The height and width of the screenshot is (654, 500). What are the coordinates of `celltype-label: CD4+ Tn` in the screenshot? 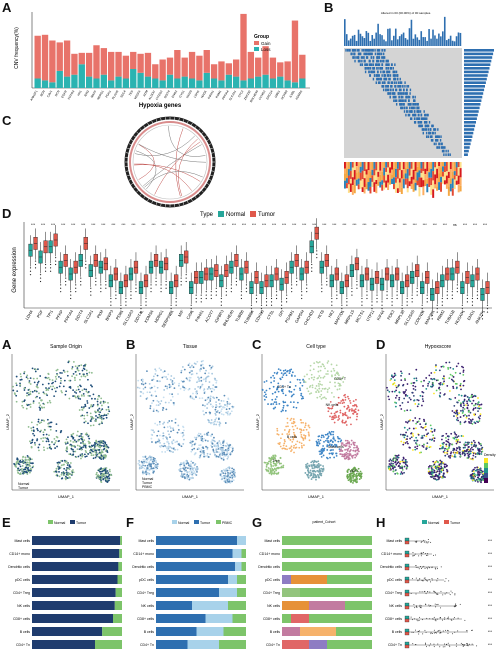 It's located at (284, 387).